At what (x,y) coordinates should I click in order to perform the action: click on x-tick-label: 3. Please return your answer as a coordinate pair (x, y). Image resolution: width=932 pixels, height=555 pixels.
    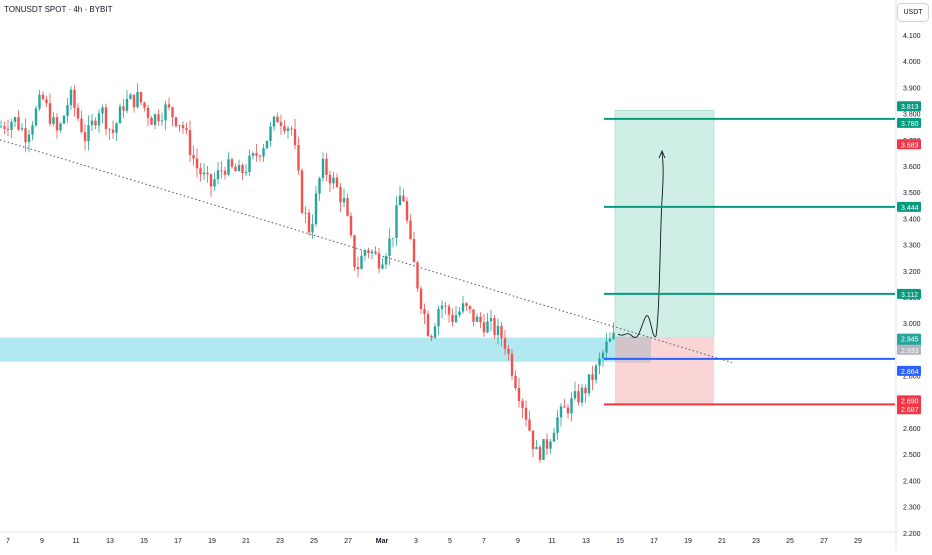
    Looking at the image, I should click on (416, 541).